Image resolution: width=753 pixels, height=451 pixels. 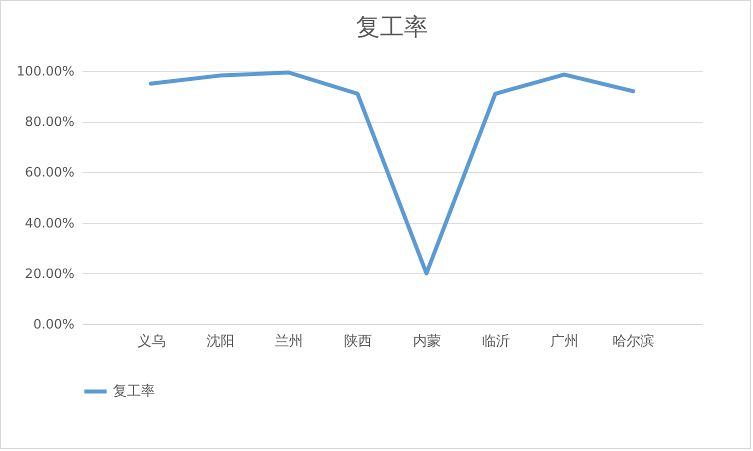 What do you see at coordinates (289, 342) in the screenshot?
I see `x-tick-label: 兰州` at bounding box center [289, 342].